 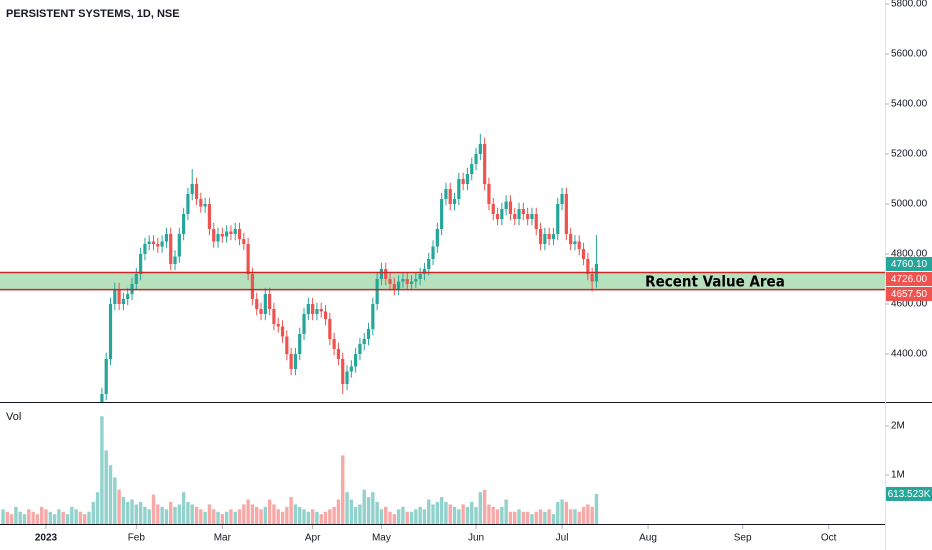 What do you see at coordinates (829, 538) in the screenshot?
I see `x-tick-label: Oct` at bounding box center [829, 538].